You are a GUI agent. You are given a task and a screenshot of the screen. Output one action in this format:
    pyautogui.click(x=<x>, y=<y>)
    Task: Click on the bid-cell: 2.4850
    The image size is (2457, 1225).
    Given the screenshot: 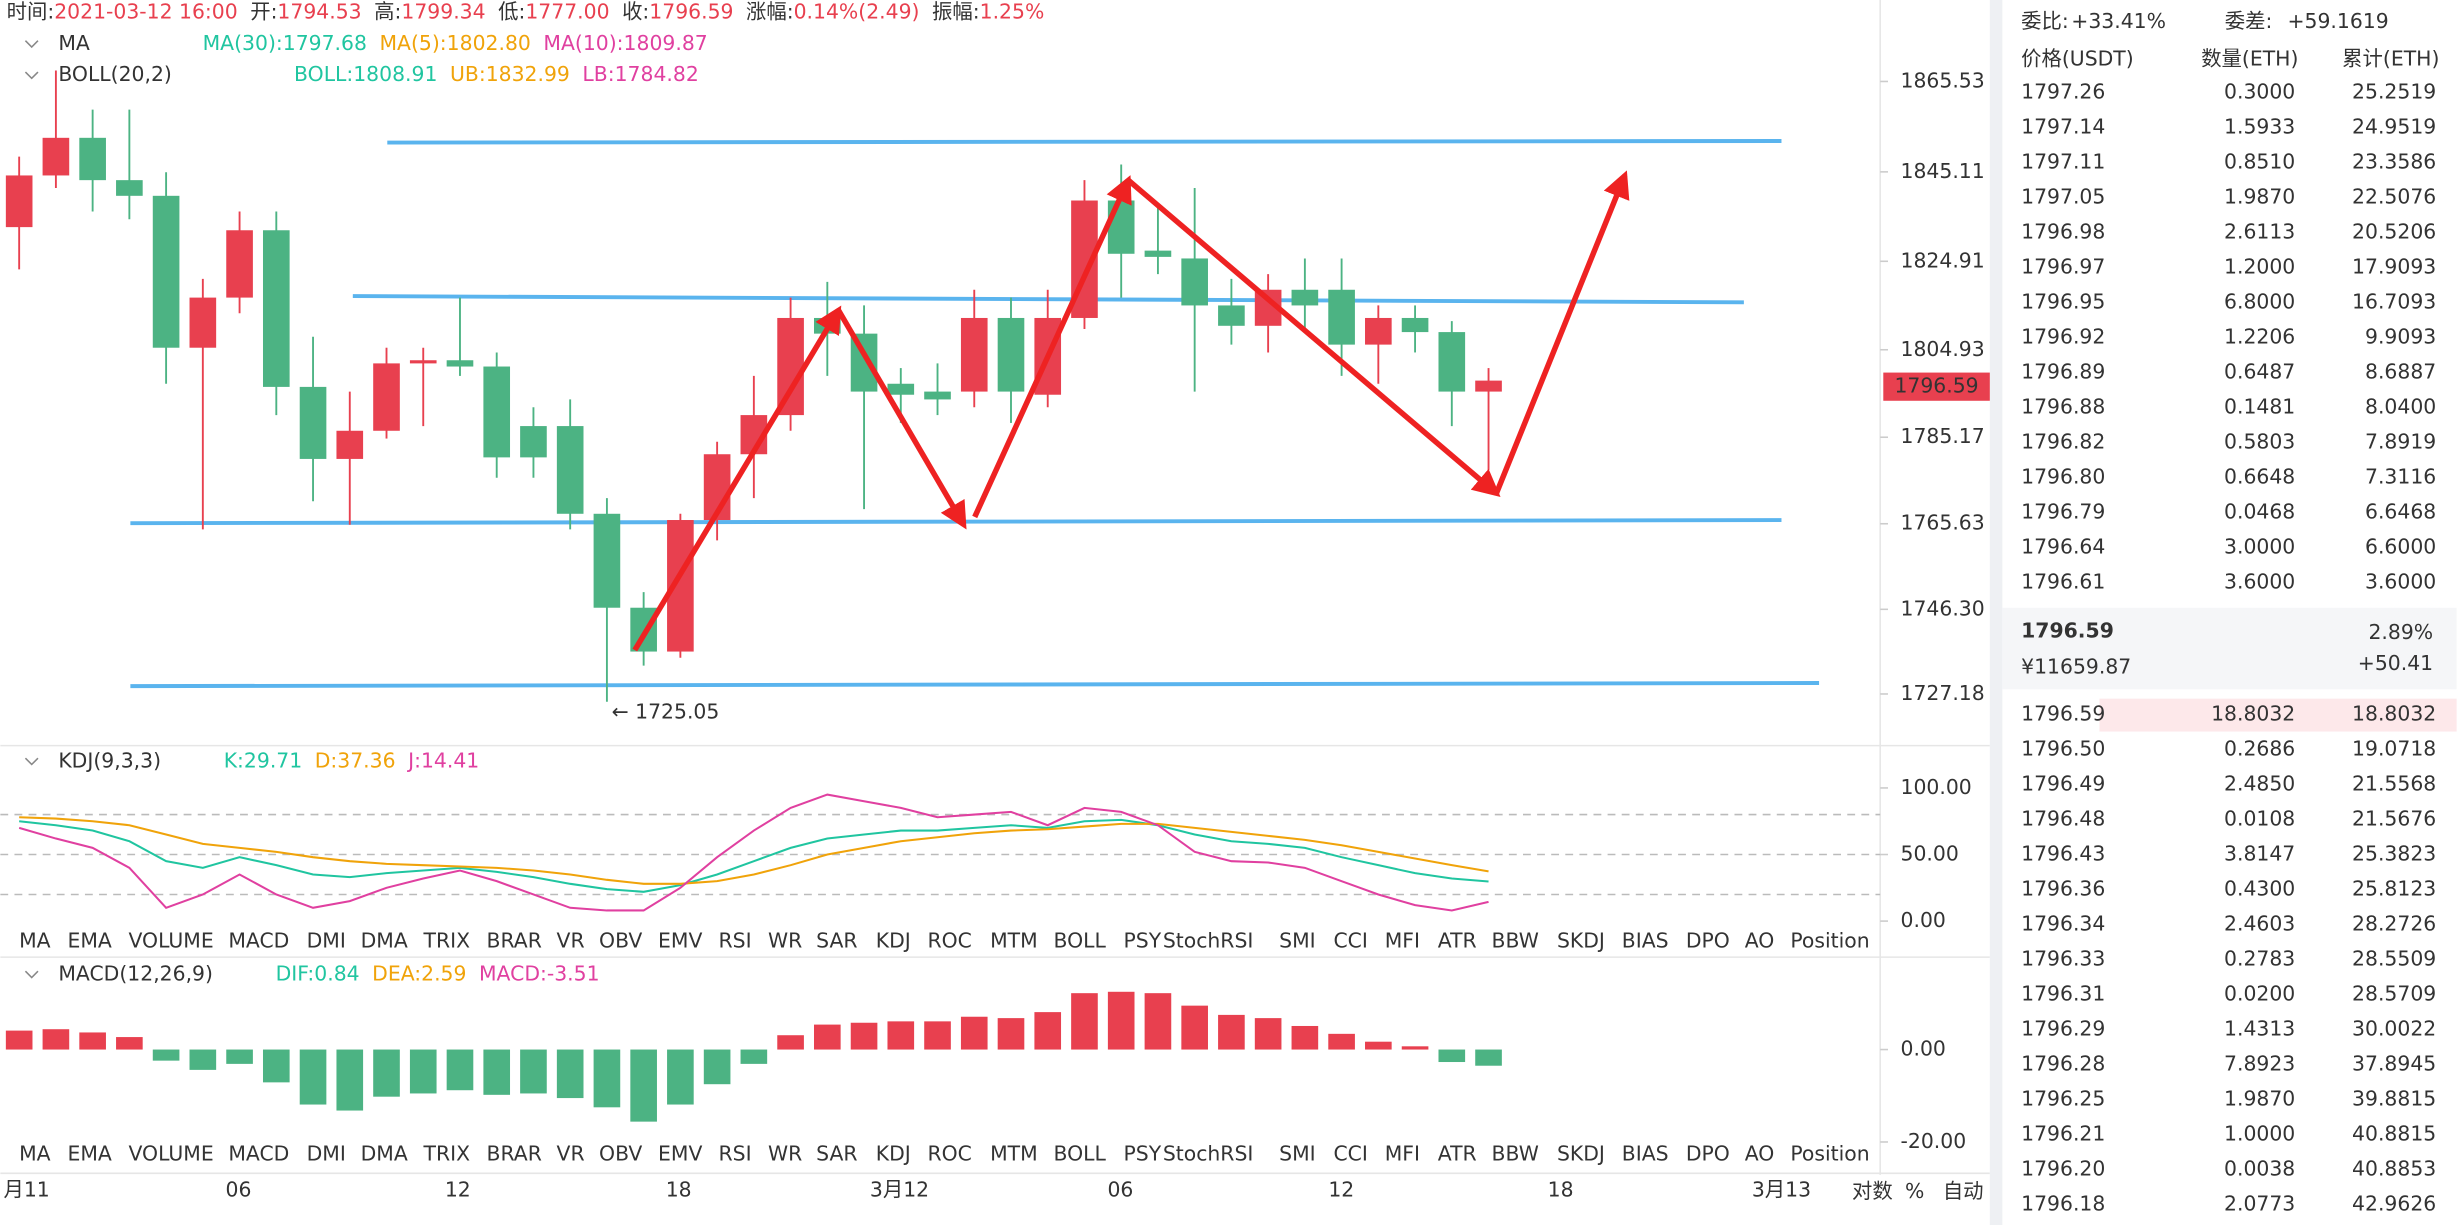 What is the action you would take?
    pyautogui.click(x=2259, y=783)
    